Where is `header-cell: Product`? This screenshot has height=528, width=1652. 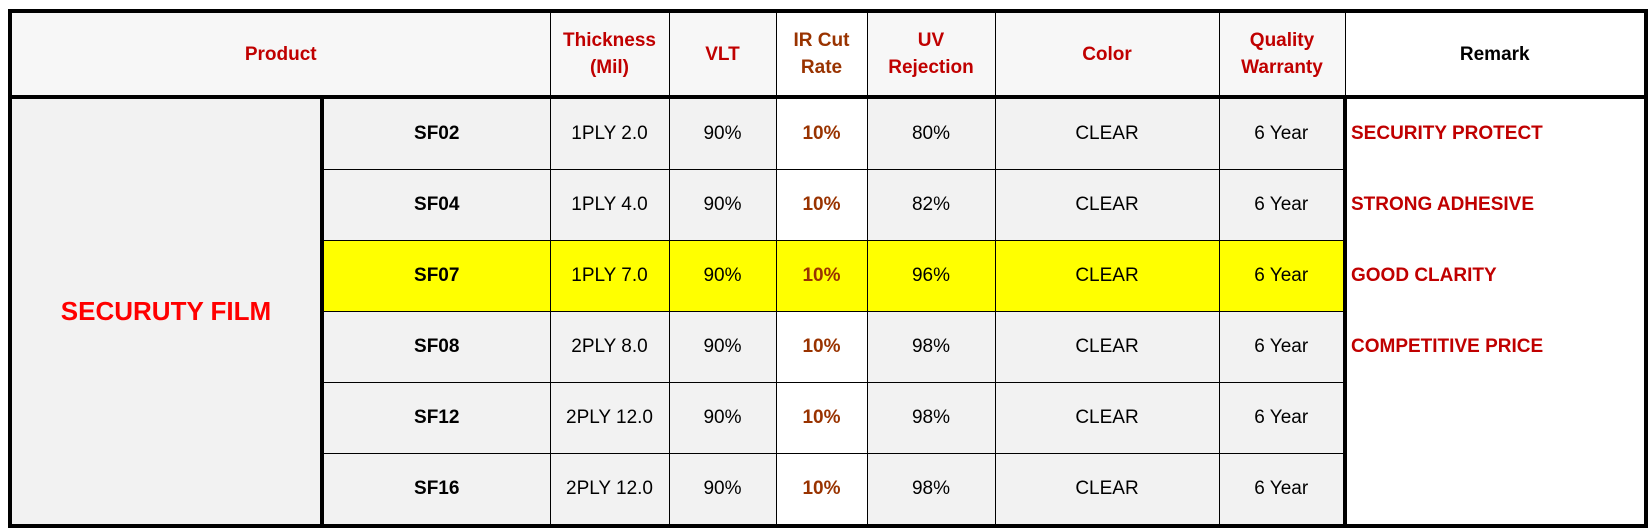 header-cell: Product is located at coordinates (280, 54).